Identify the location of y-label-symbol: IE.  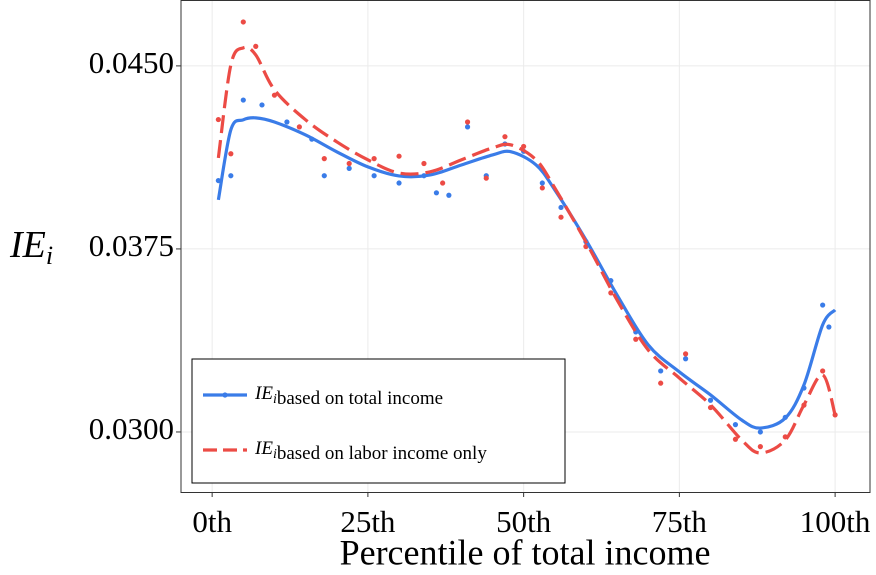
(27, 245).